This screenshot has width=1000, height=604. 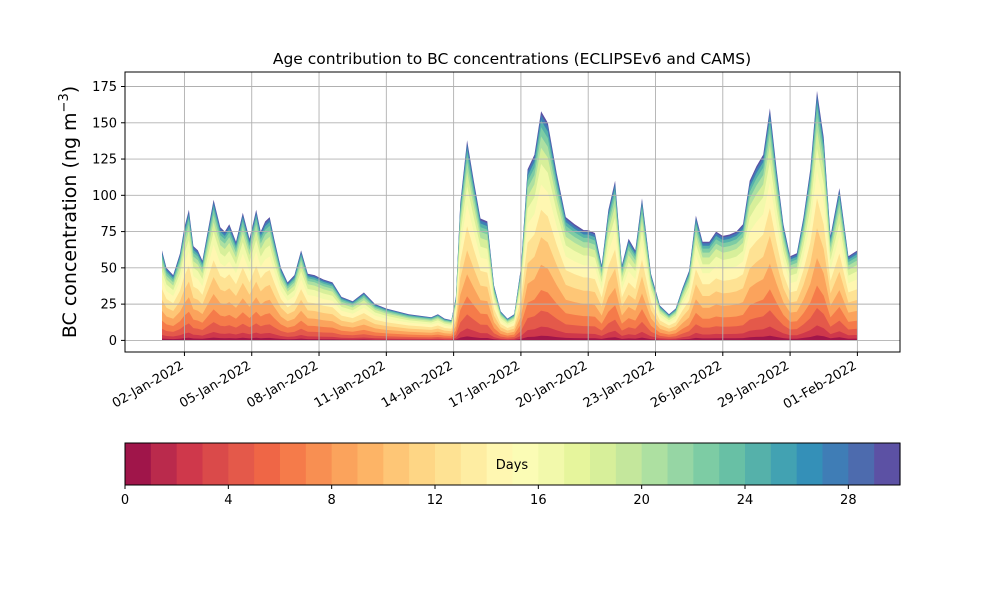 I want to click on colorbar-tick-label: 24, so click(x=745, y=500).